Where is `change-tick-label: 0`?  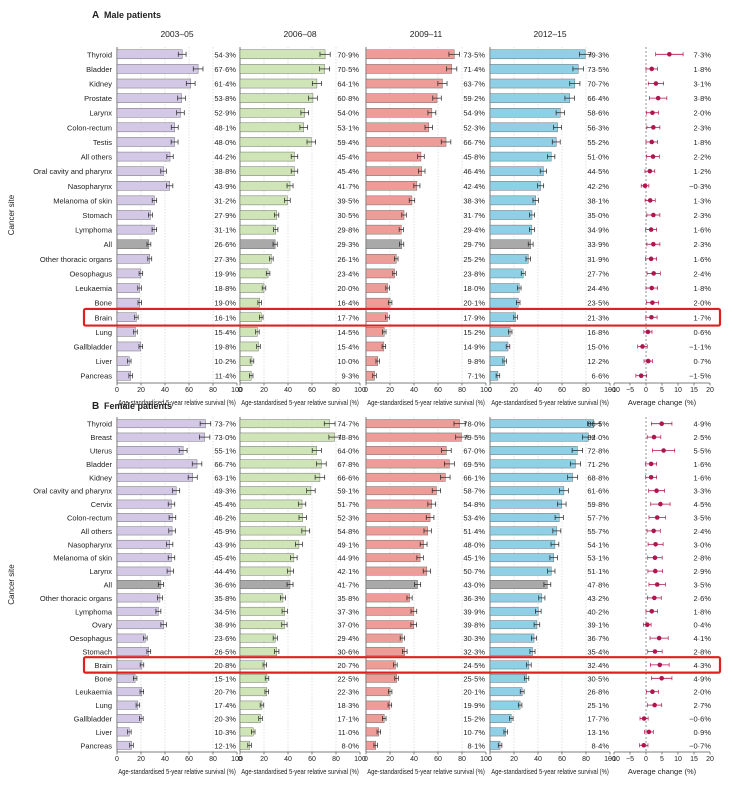 change-tick-label: 0 is located at coordinates (646, 390).